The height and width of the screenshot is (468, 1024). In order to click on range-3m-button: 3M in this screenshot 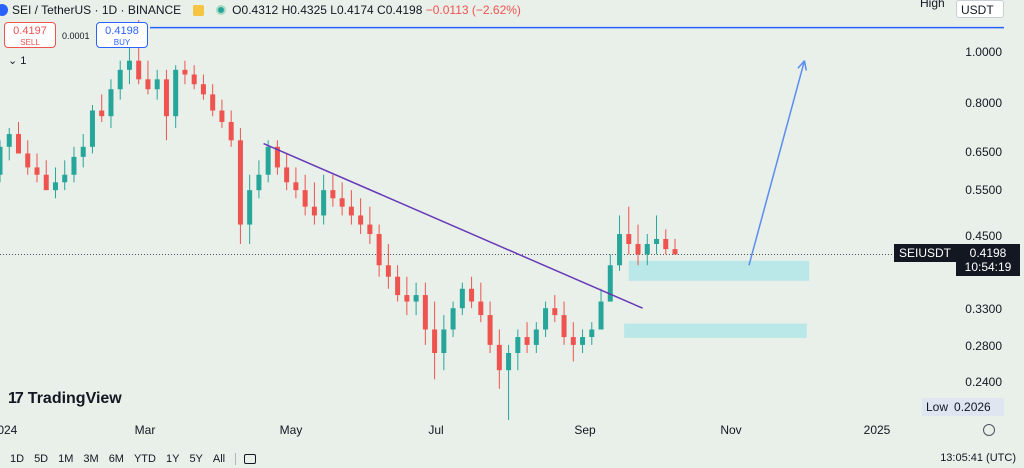, I will do `click(91, 459)`.